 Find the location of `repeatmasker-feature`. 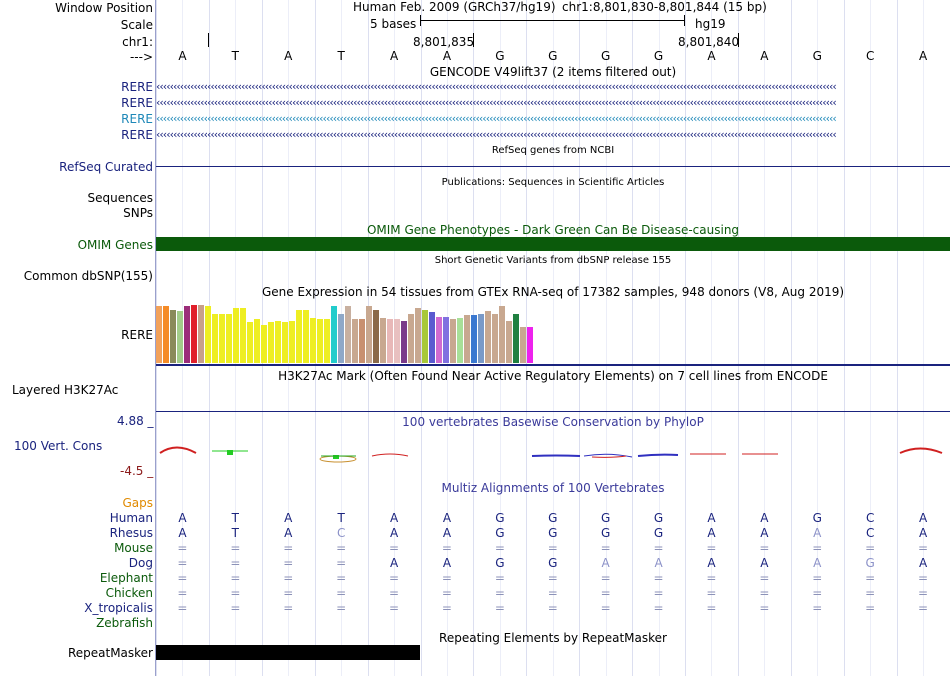

repeatmasker-feature is located at coordinates (288, 652).